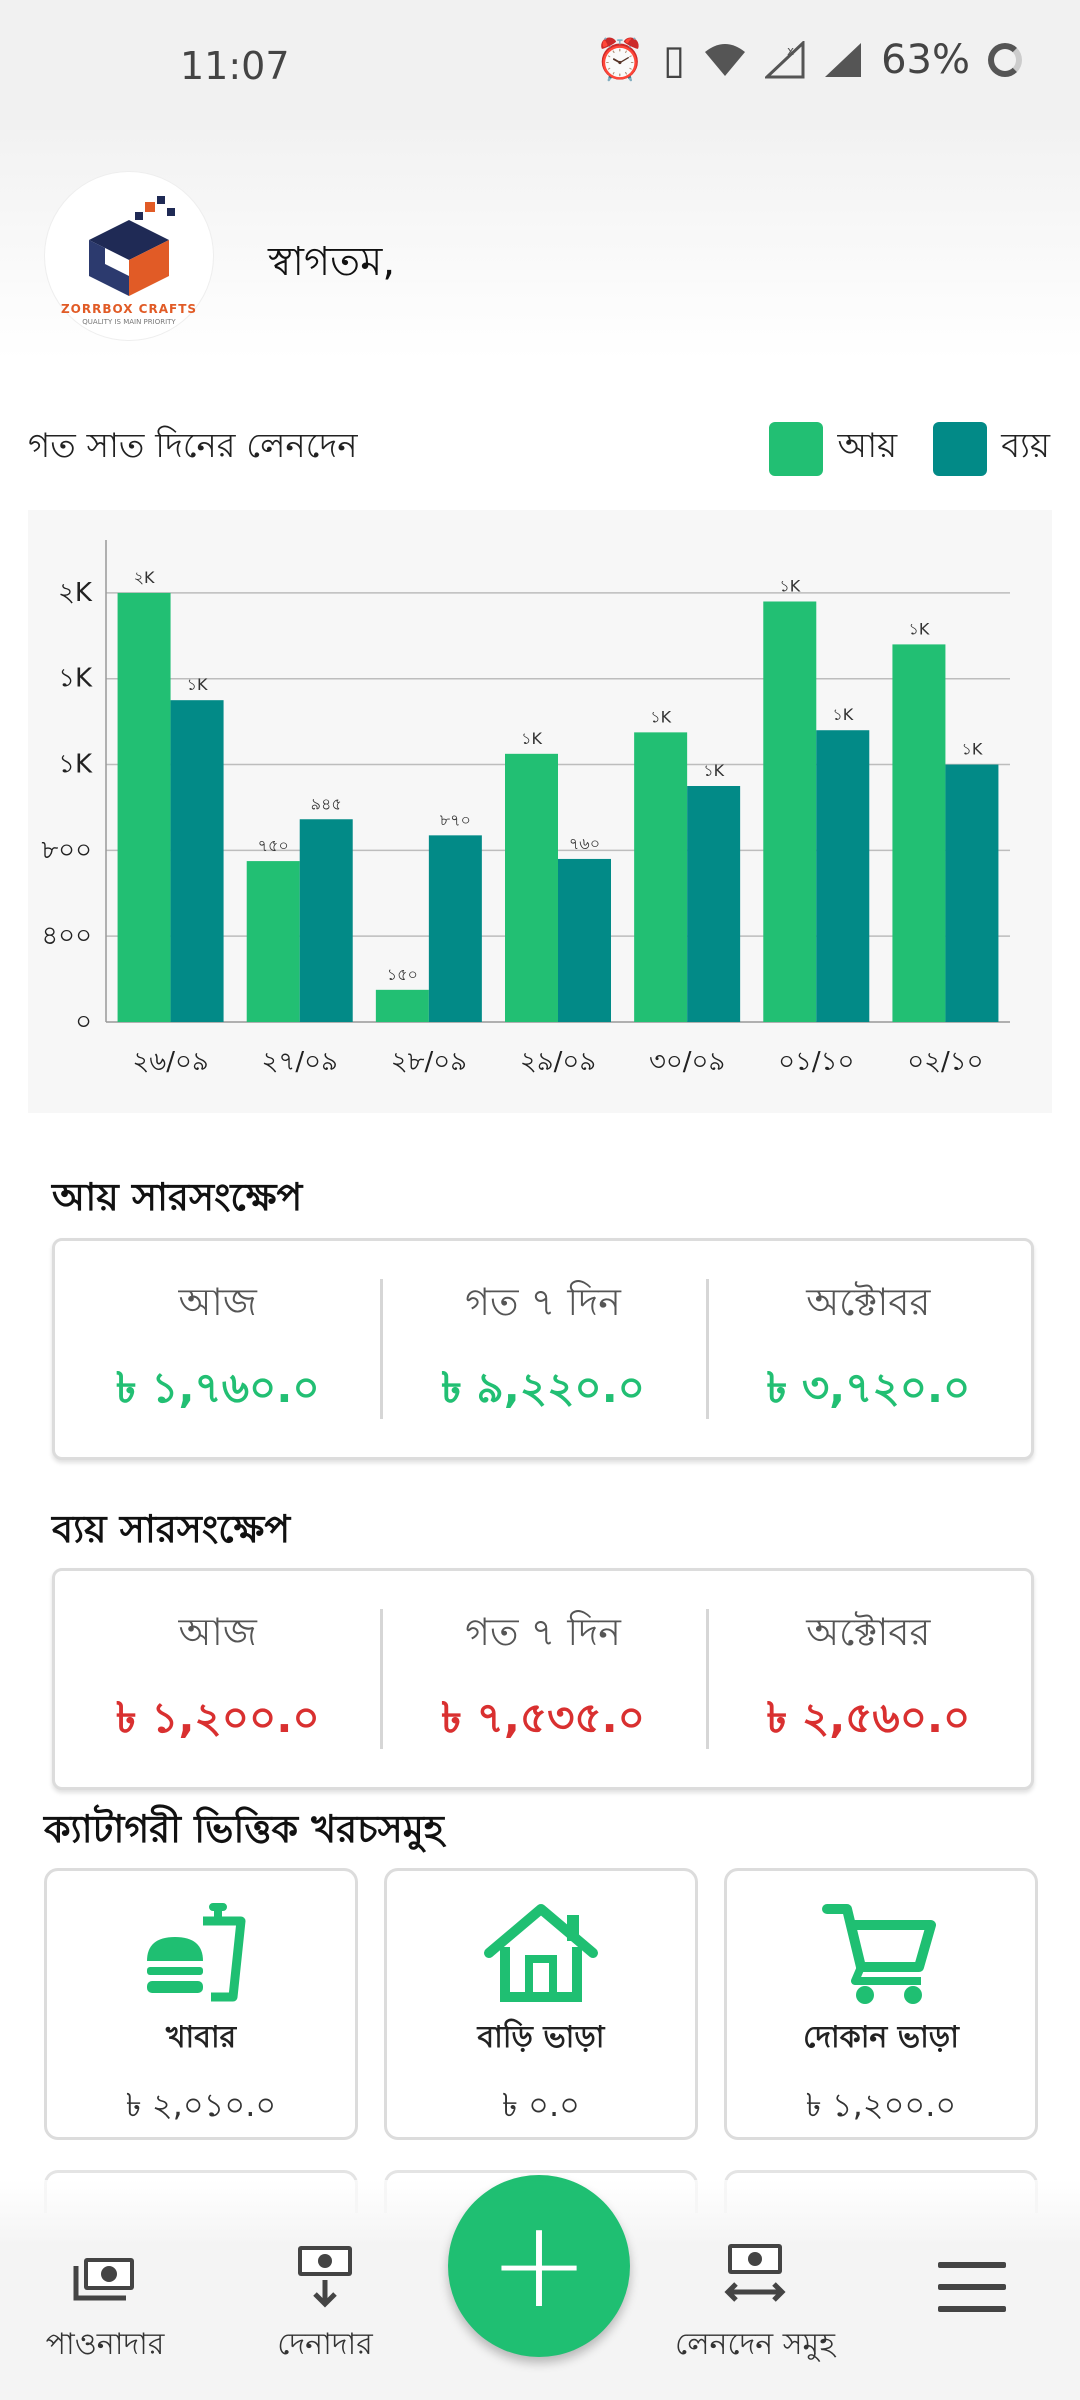 The image size is (1080, 2400). I want to click on menu-icon, so click(972, 2287).